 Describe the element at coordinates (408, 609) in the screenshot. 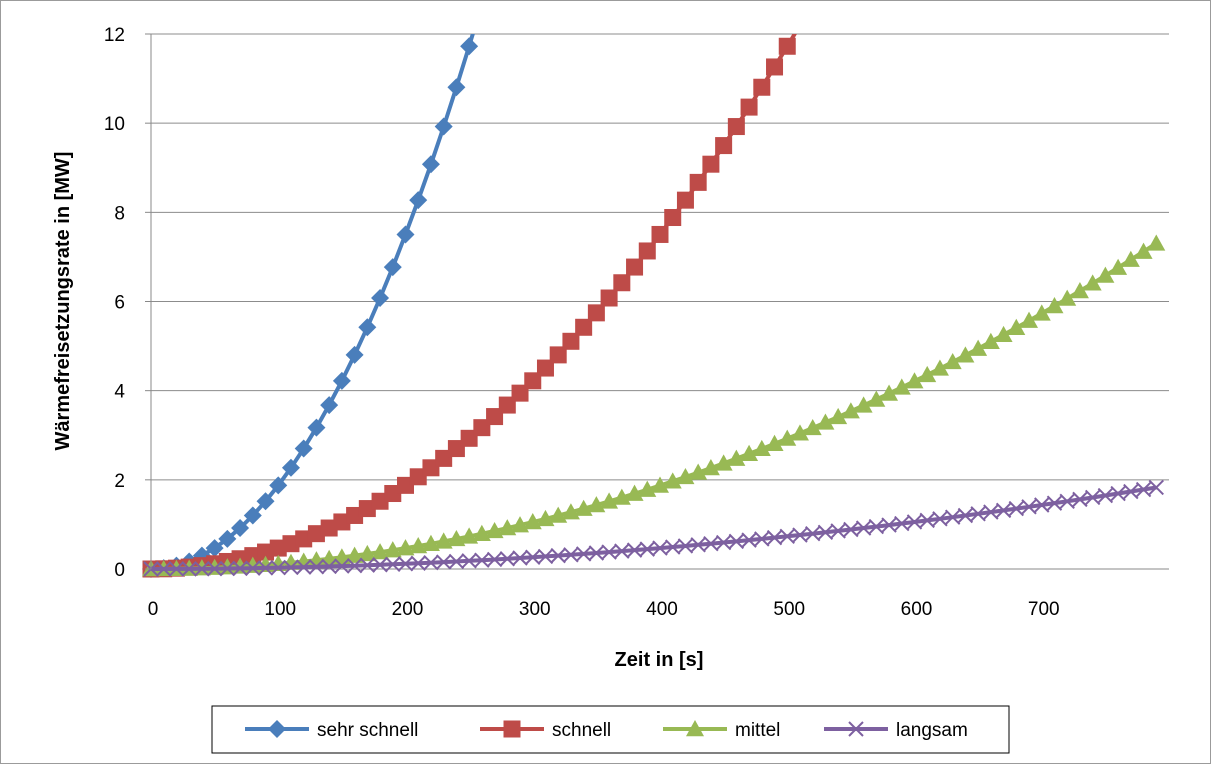

I see `x-tick-label: 200` at that location.